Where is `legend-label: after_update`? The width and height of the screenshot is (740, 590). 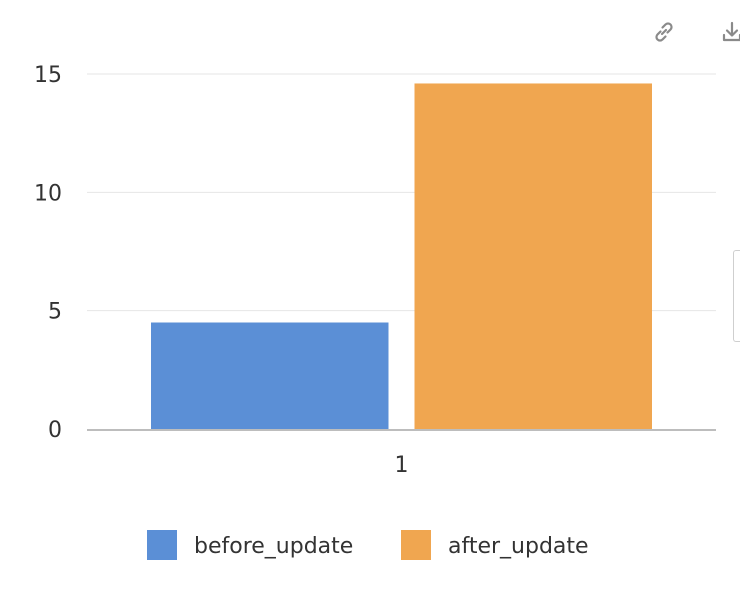 legend-label: after_update is located at coordinates (518, 546).